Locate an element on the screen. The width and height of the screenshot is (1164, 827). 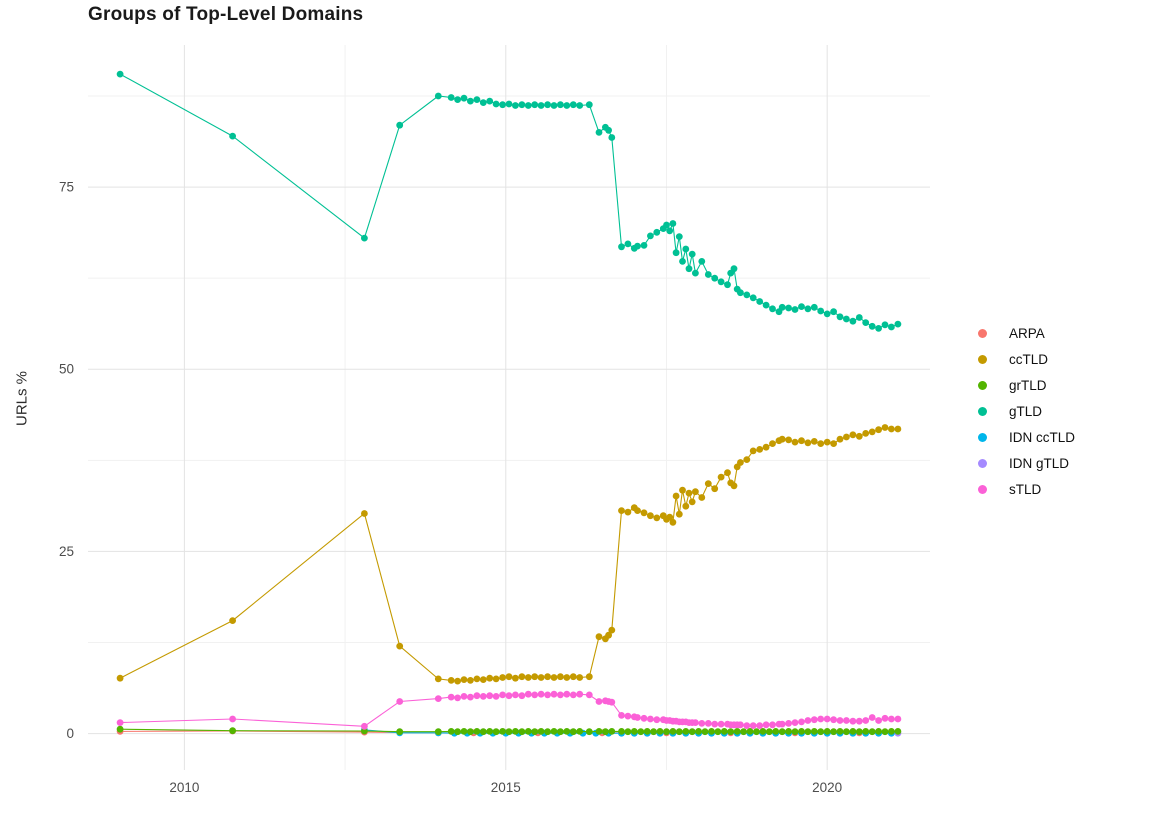
legend-item-arpa: ARPA is located at coordinates (1026, 333).